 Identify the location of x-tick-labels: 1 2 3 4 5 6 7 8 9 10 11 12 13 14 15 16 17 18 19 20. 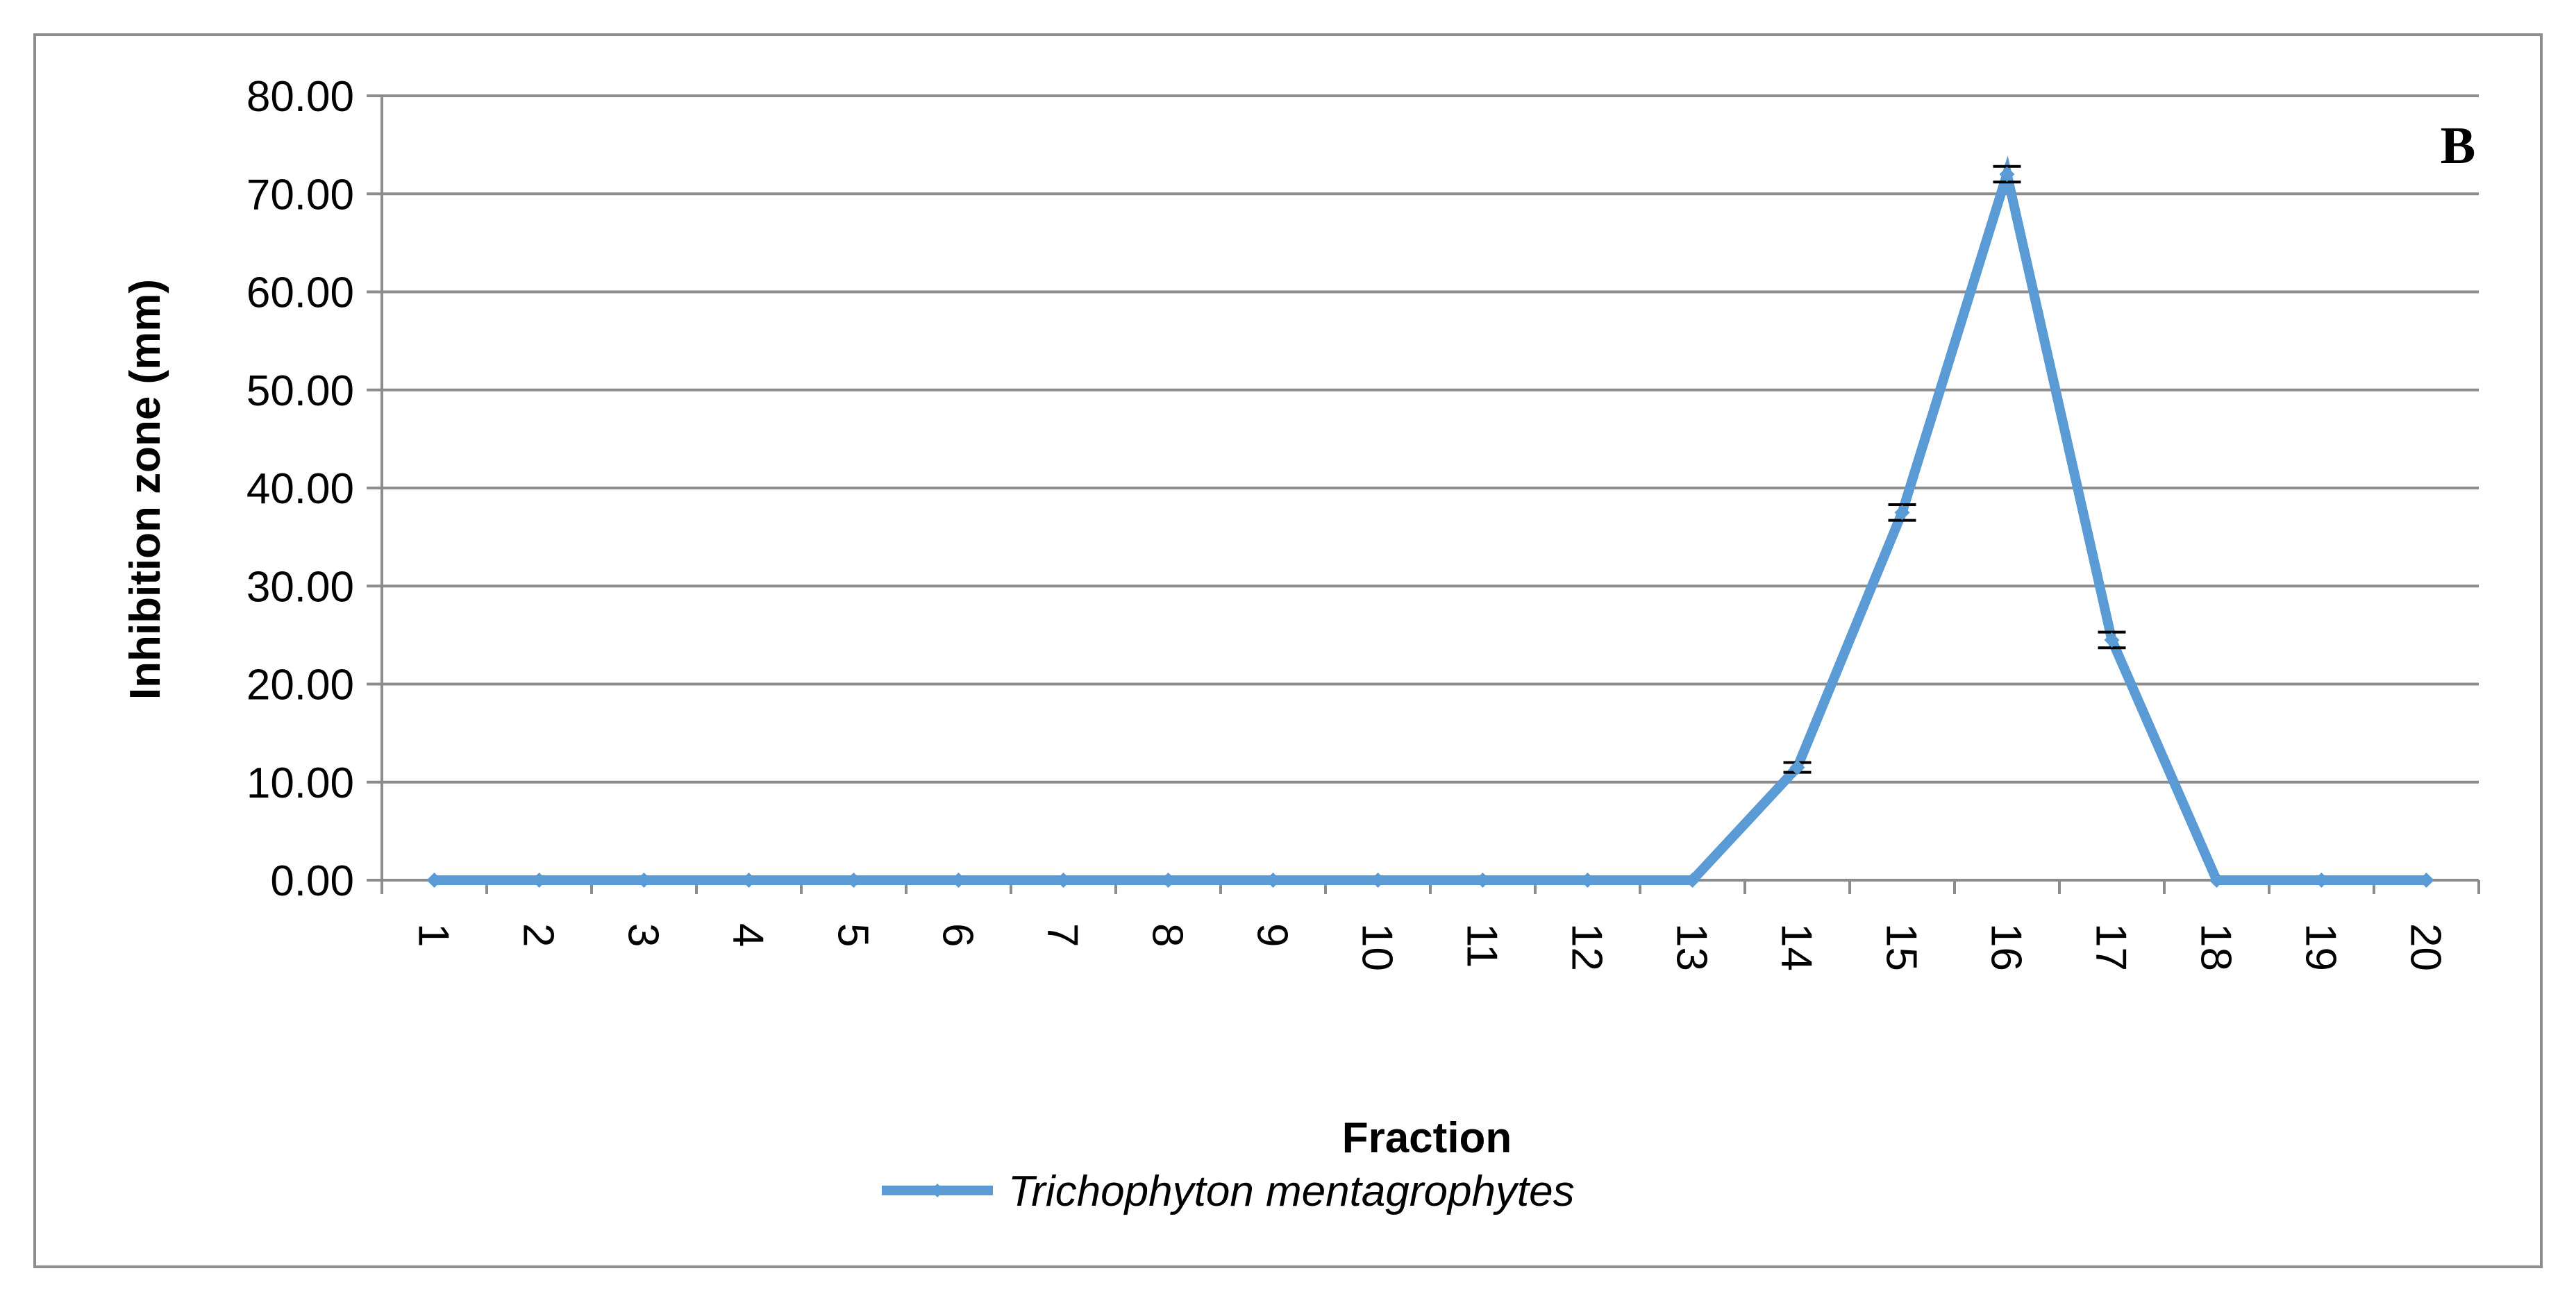
(1430, 947).